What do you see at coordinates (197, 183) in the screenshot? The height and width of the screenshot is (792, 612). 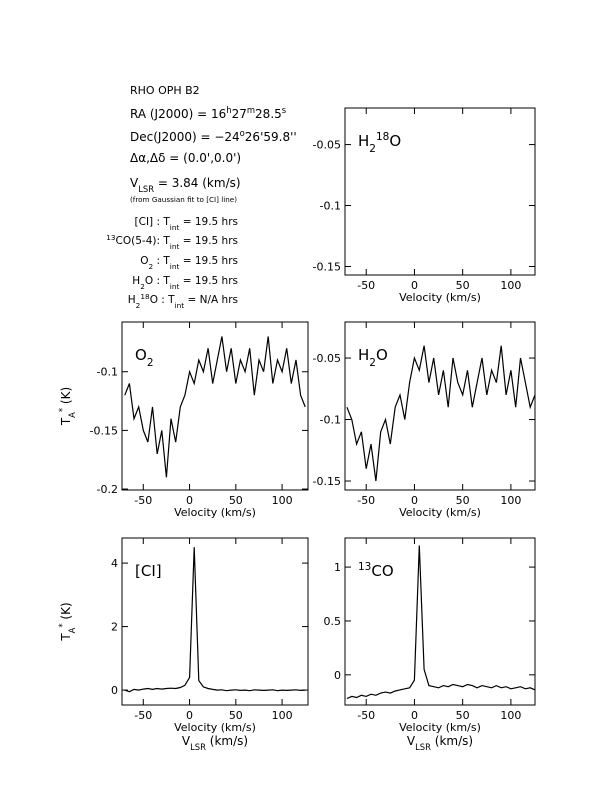 I see `text-part: = 3.84 (km/s)` at bounding box center [197, 183].